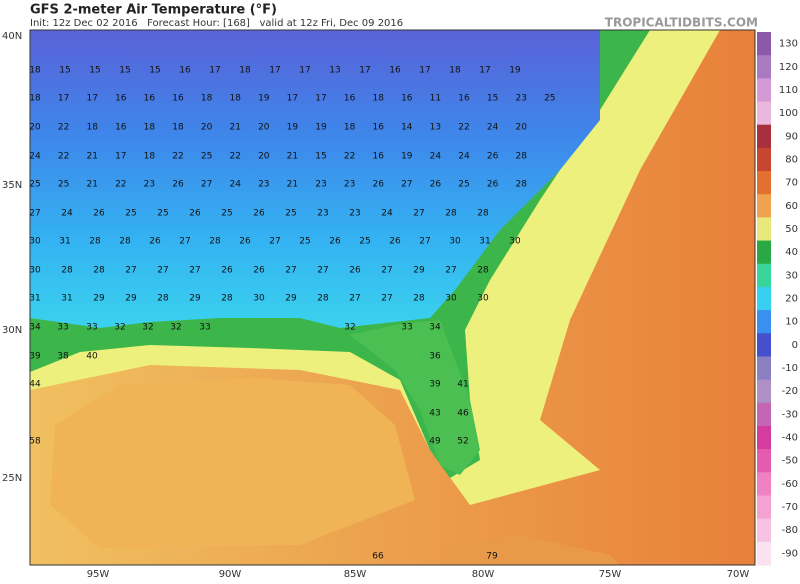 Image resolution: width=800 pixels, height=584 pixels. Describe the element at coordinates (435, 442) in the screenshot. I see `station-value: 49` at that location.